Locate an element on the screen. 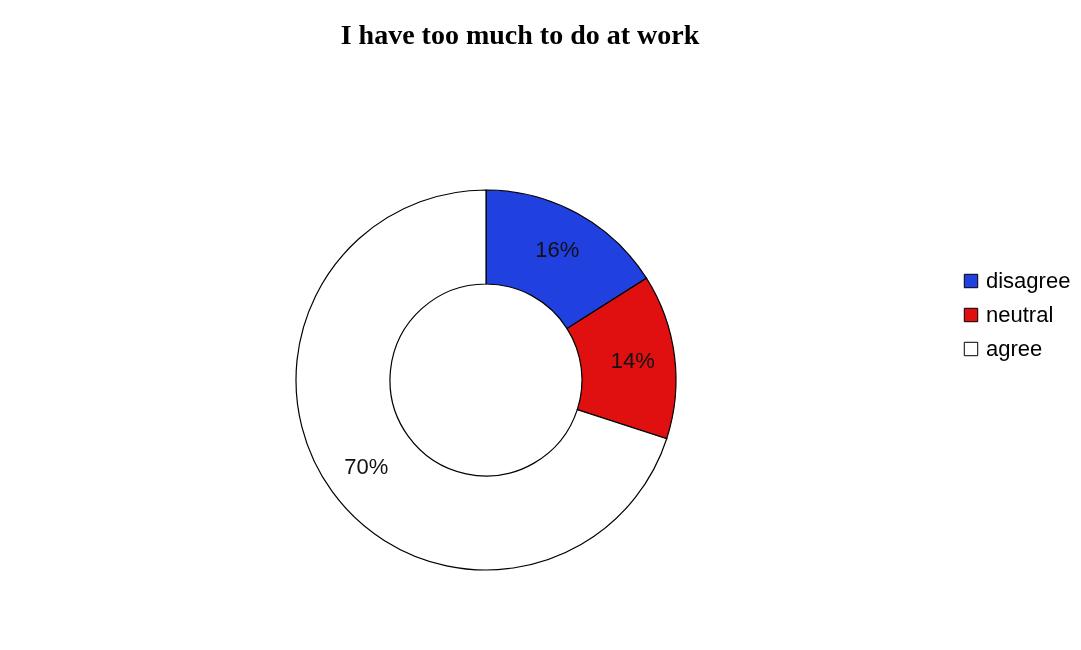 The width and height of the screenshot is (1081, 650). legend-label: agree is located at coordinates (1014, 348).